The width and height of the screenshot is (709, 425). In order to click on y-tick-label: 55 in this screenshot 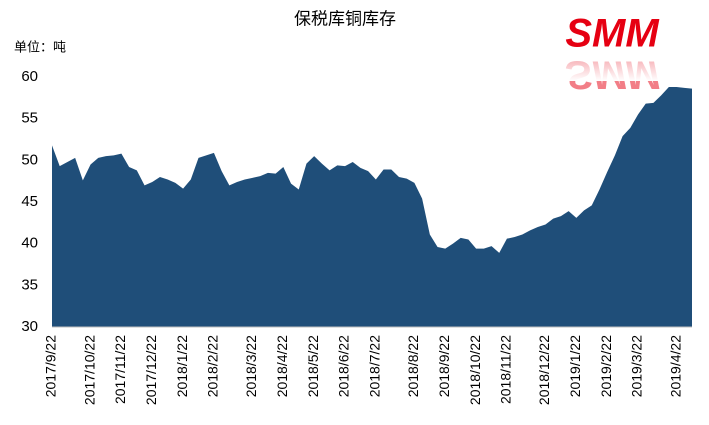, I will do `click(29, 118)`.